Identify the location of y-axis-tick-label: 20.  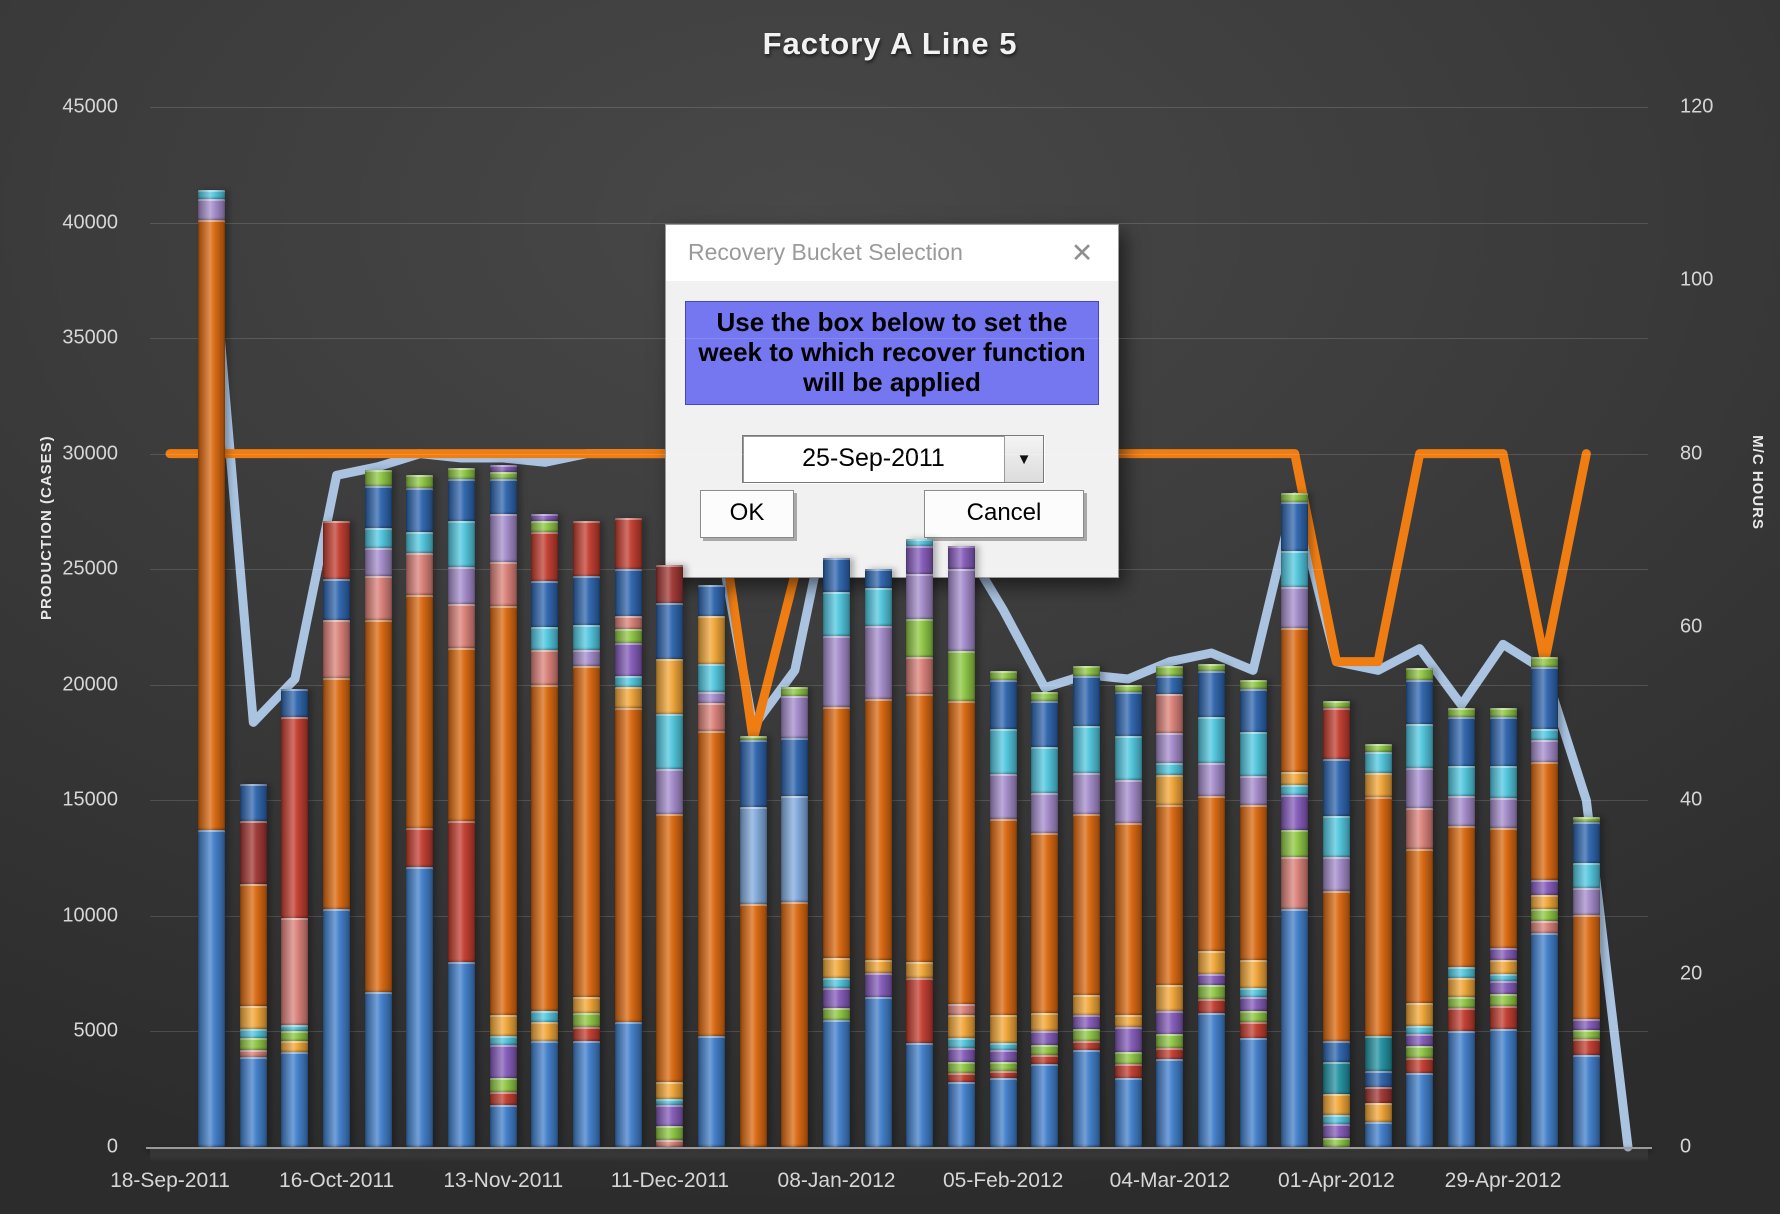
(1691, 973).